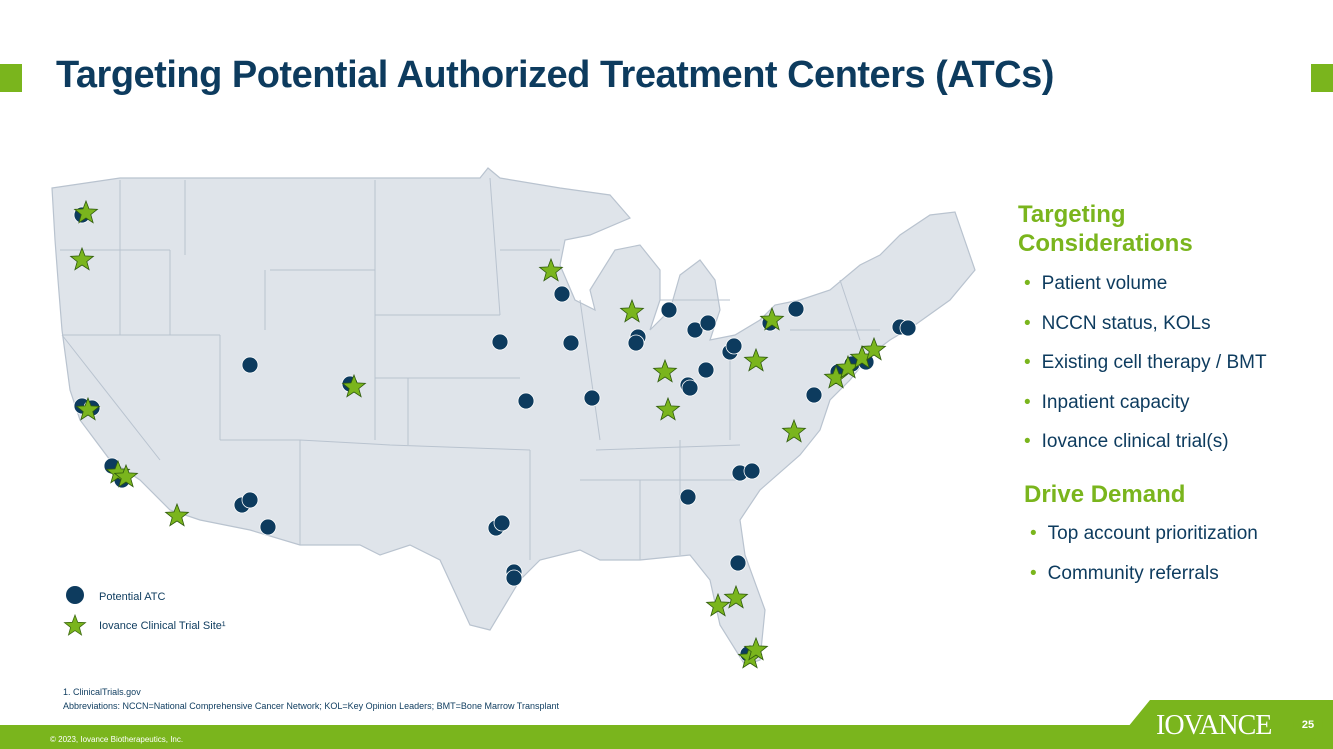 This screenshot has width=1333, height=749. Describe the element at coordinates (1105, 494) in the screenshot. I see `section-heading: Drive Demand` at that location.